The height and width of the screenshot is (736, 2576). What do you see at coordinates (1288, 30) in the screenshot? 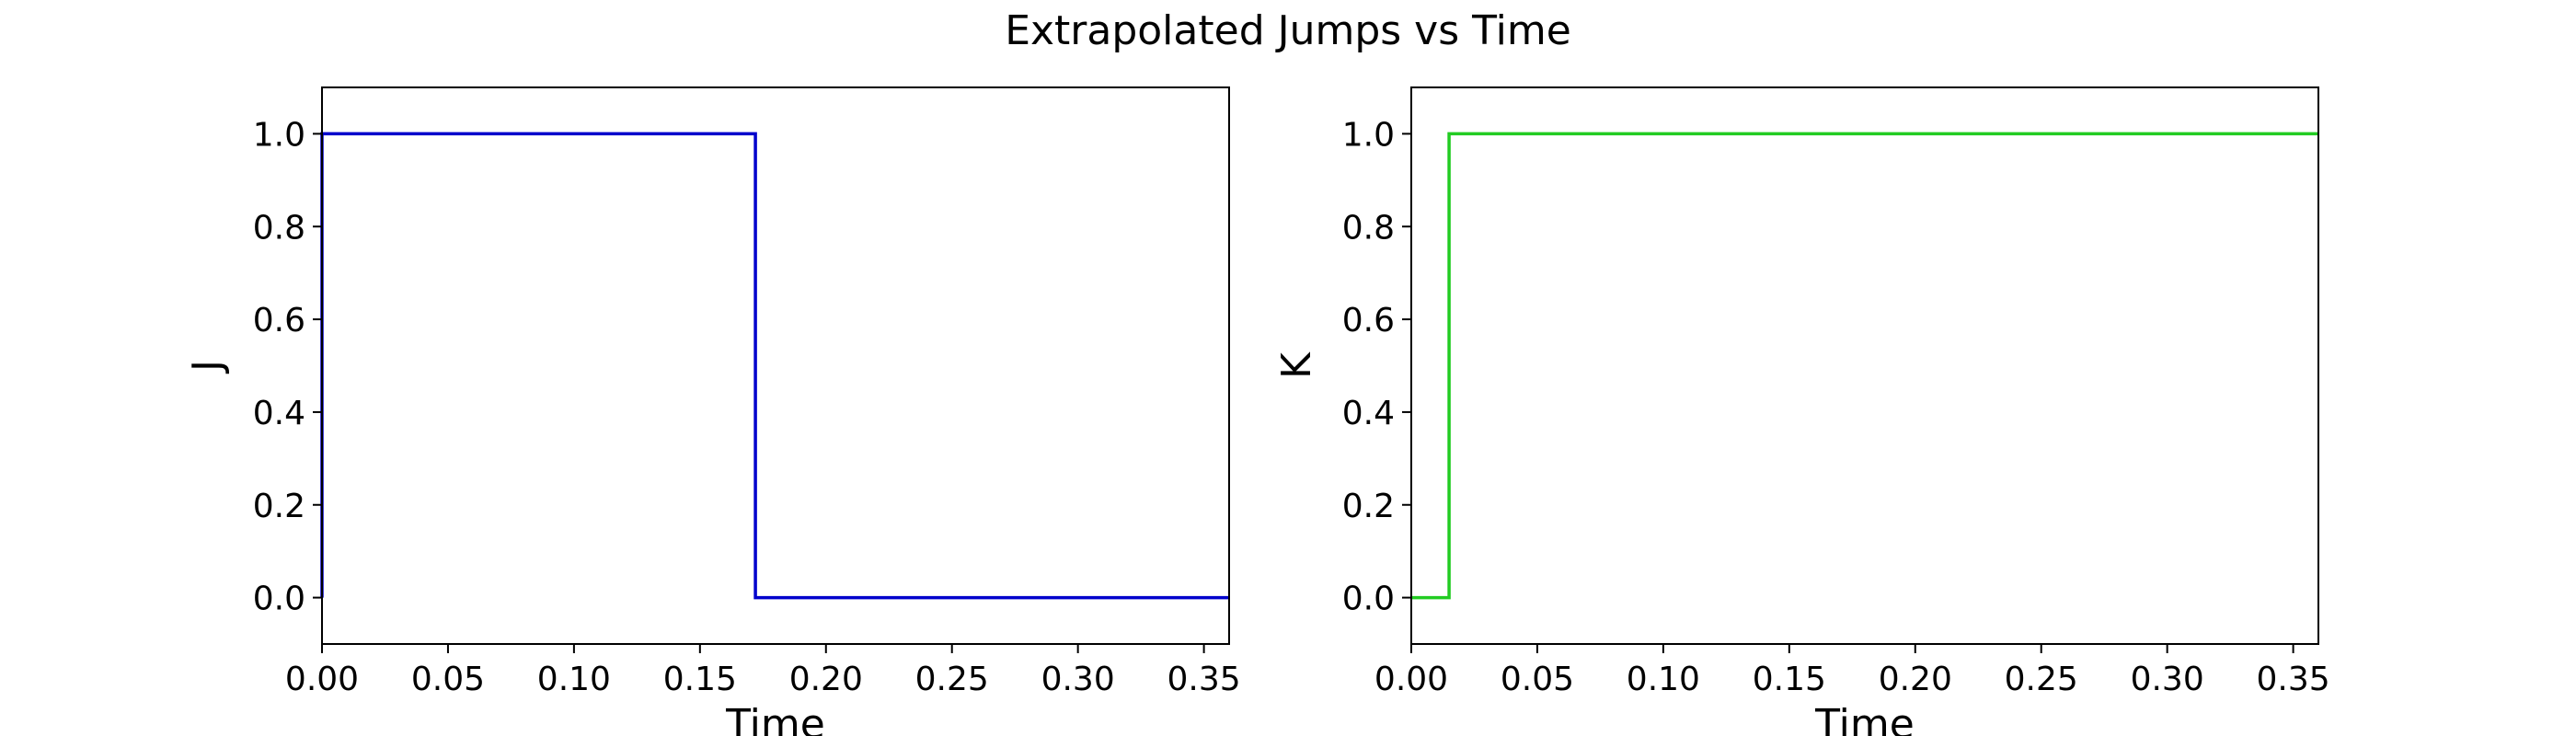
I see `figure-title: Extrapolated Jumps vs Time` at bounding box center [1288, 30].